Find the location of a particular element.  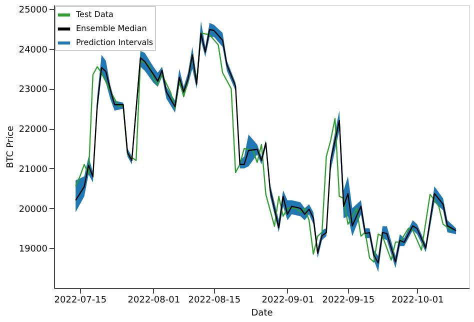

x-tick-label: 2022-08-01 is located at coordinates (154, 301).